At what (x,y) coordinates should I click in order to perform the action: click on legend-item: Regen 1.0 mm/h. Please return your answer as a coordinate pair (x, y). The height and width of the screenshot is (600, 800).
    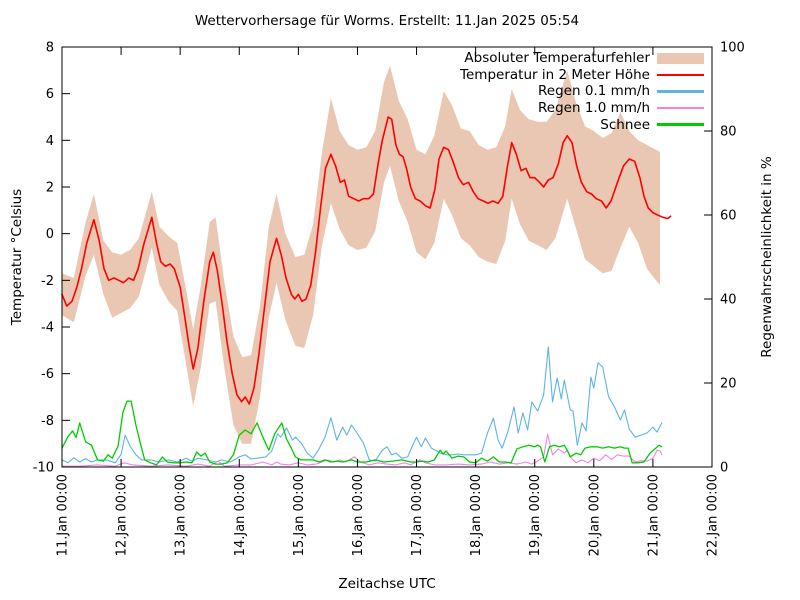
    Looking at the image, I should click on (352, 108).